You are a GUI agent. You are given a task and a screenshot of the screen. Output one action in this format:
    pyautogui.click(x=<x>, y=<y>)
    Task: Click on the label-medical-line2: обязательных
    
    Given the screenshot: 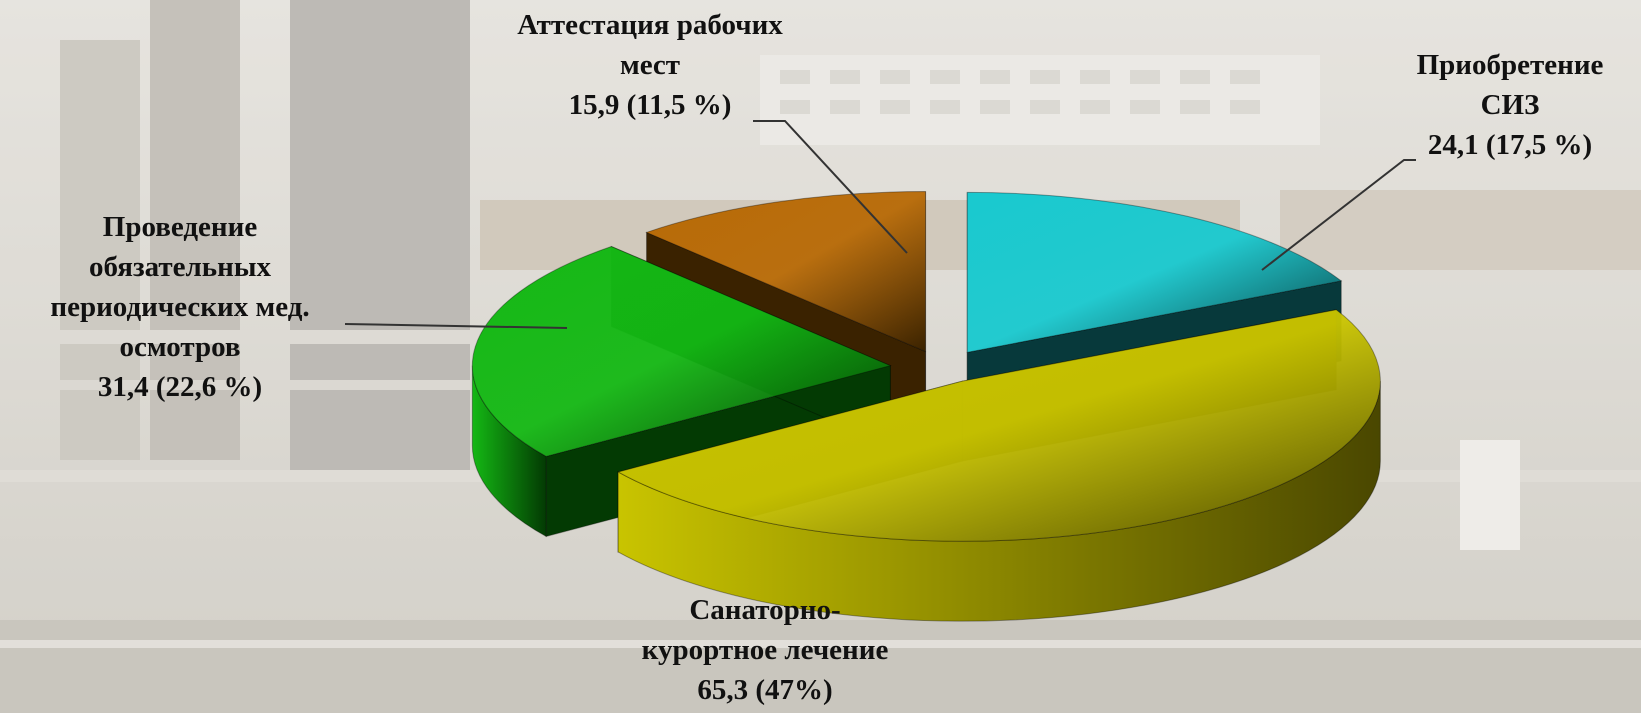 What is the action you would take?
    pyautogui.click(x=180, y=267)
    